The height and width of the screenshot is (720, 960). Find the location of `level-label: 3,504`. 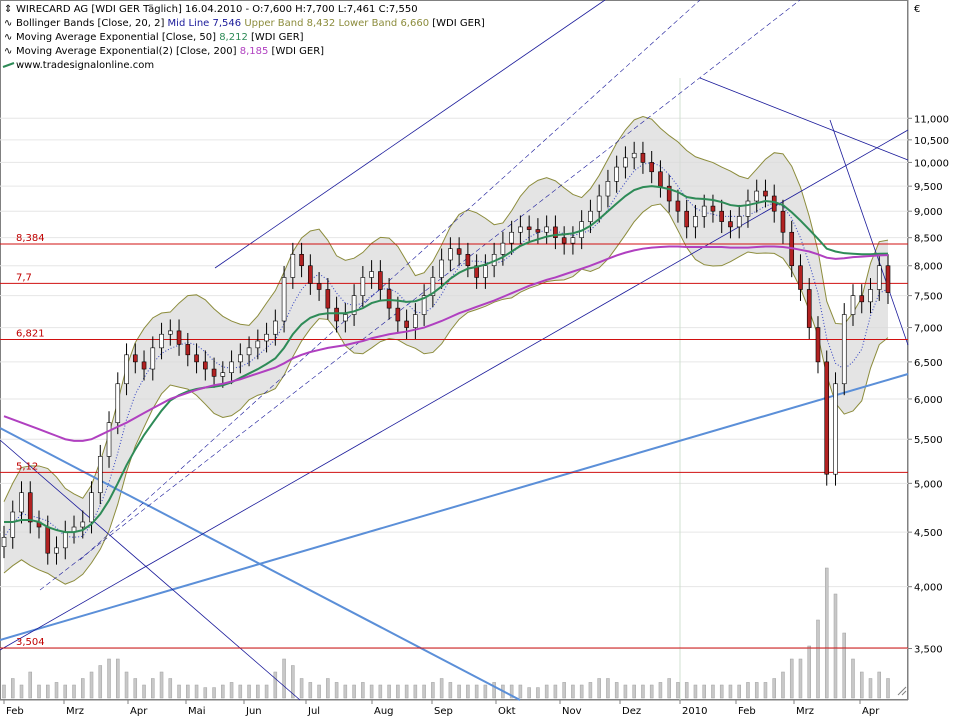

level-label: 3,504 is located at coordinates (30, 642).